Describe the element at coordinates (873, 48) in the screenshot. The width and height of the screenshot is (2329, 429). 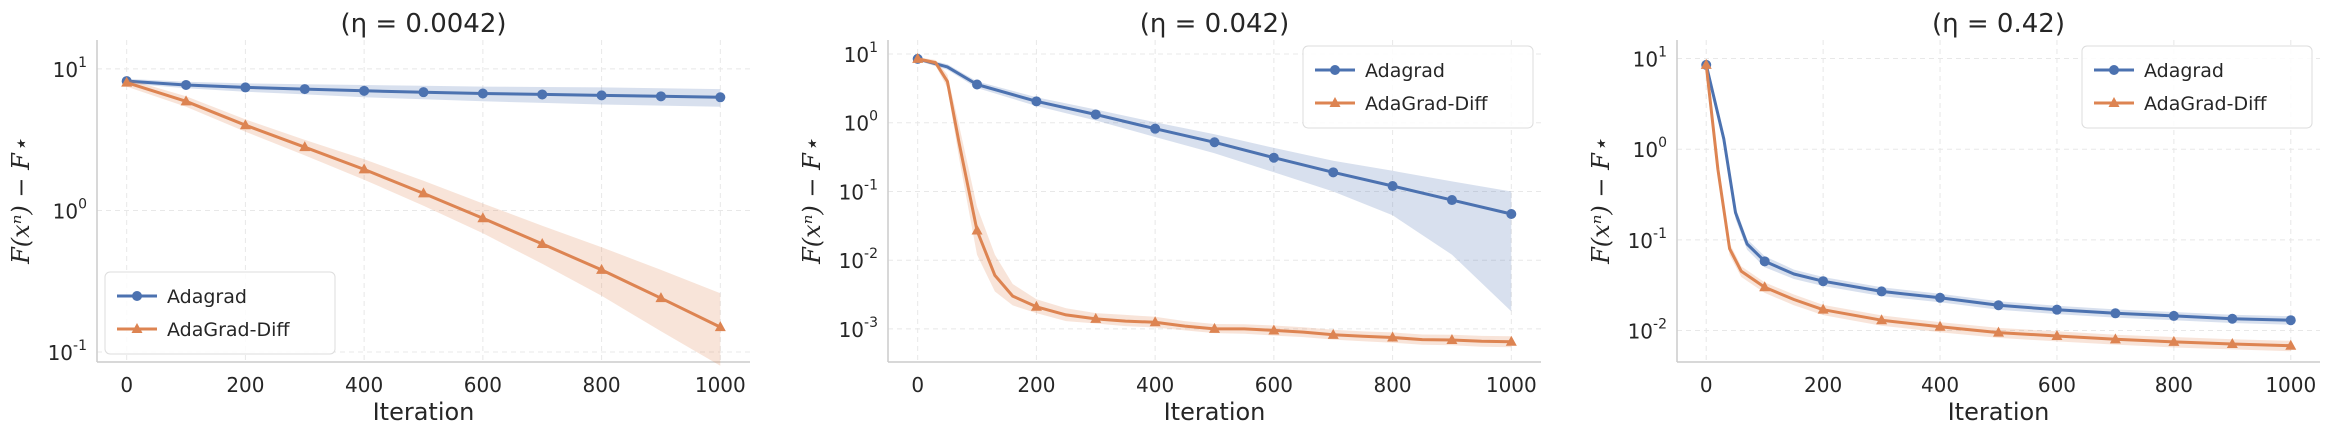
I see `y-tick-exponent: 1` at that location.